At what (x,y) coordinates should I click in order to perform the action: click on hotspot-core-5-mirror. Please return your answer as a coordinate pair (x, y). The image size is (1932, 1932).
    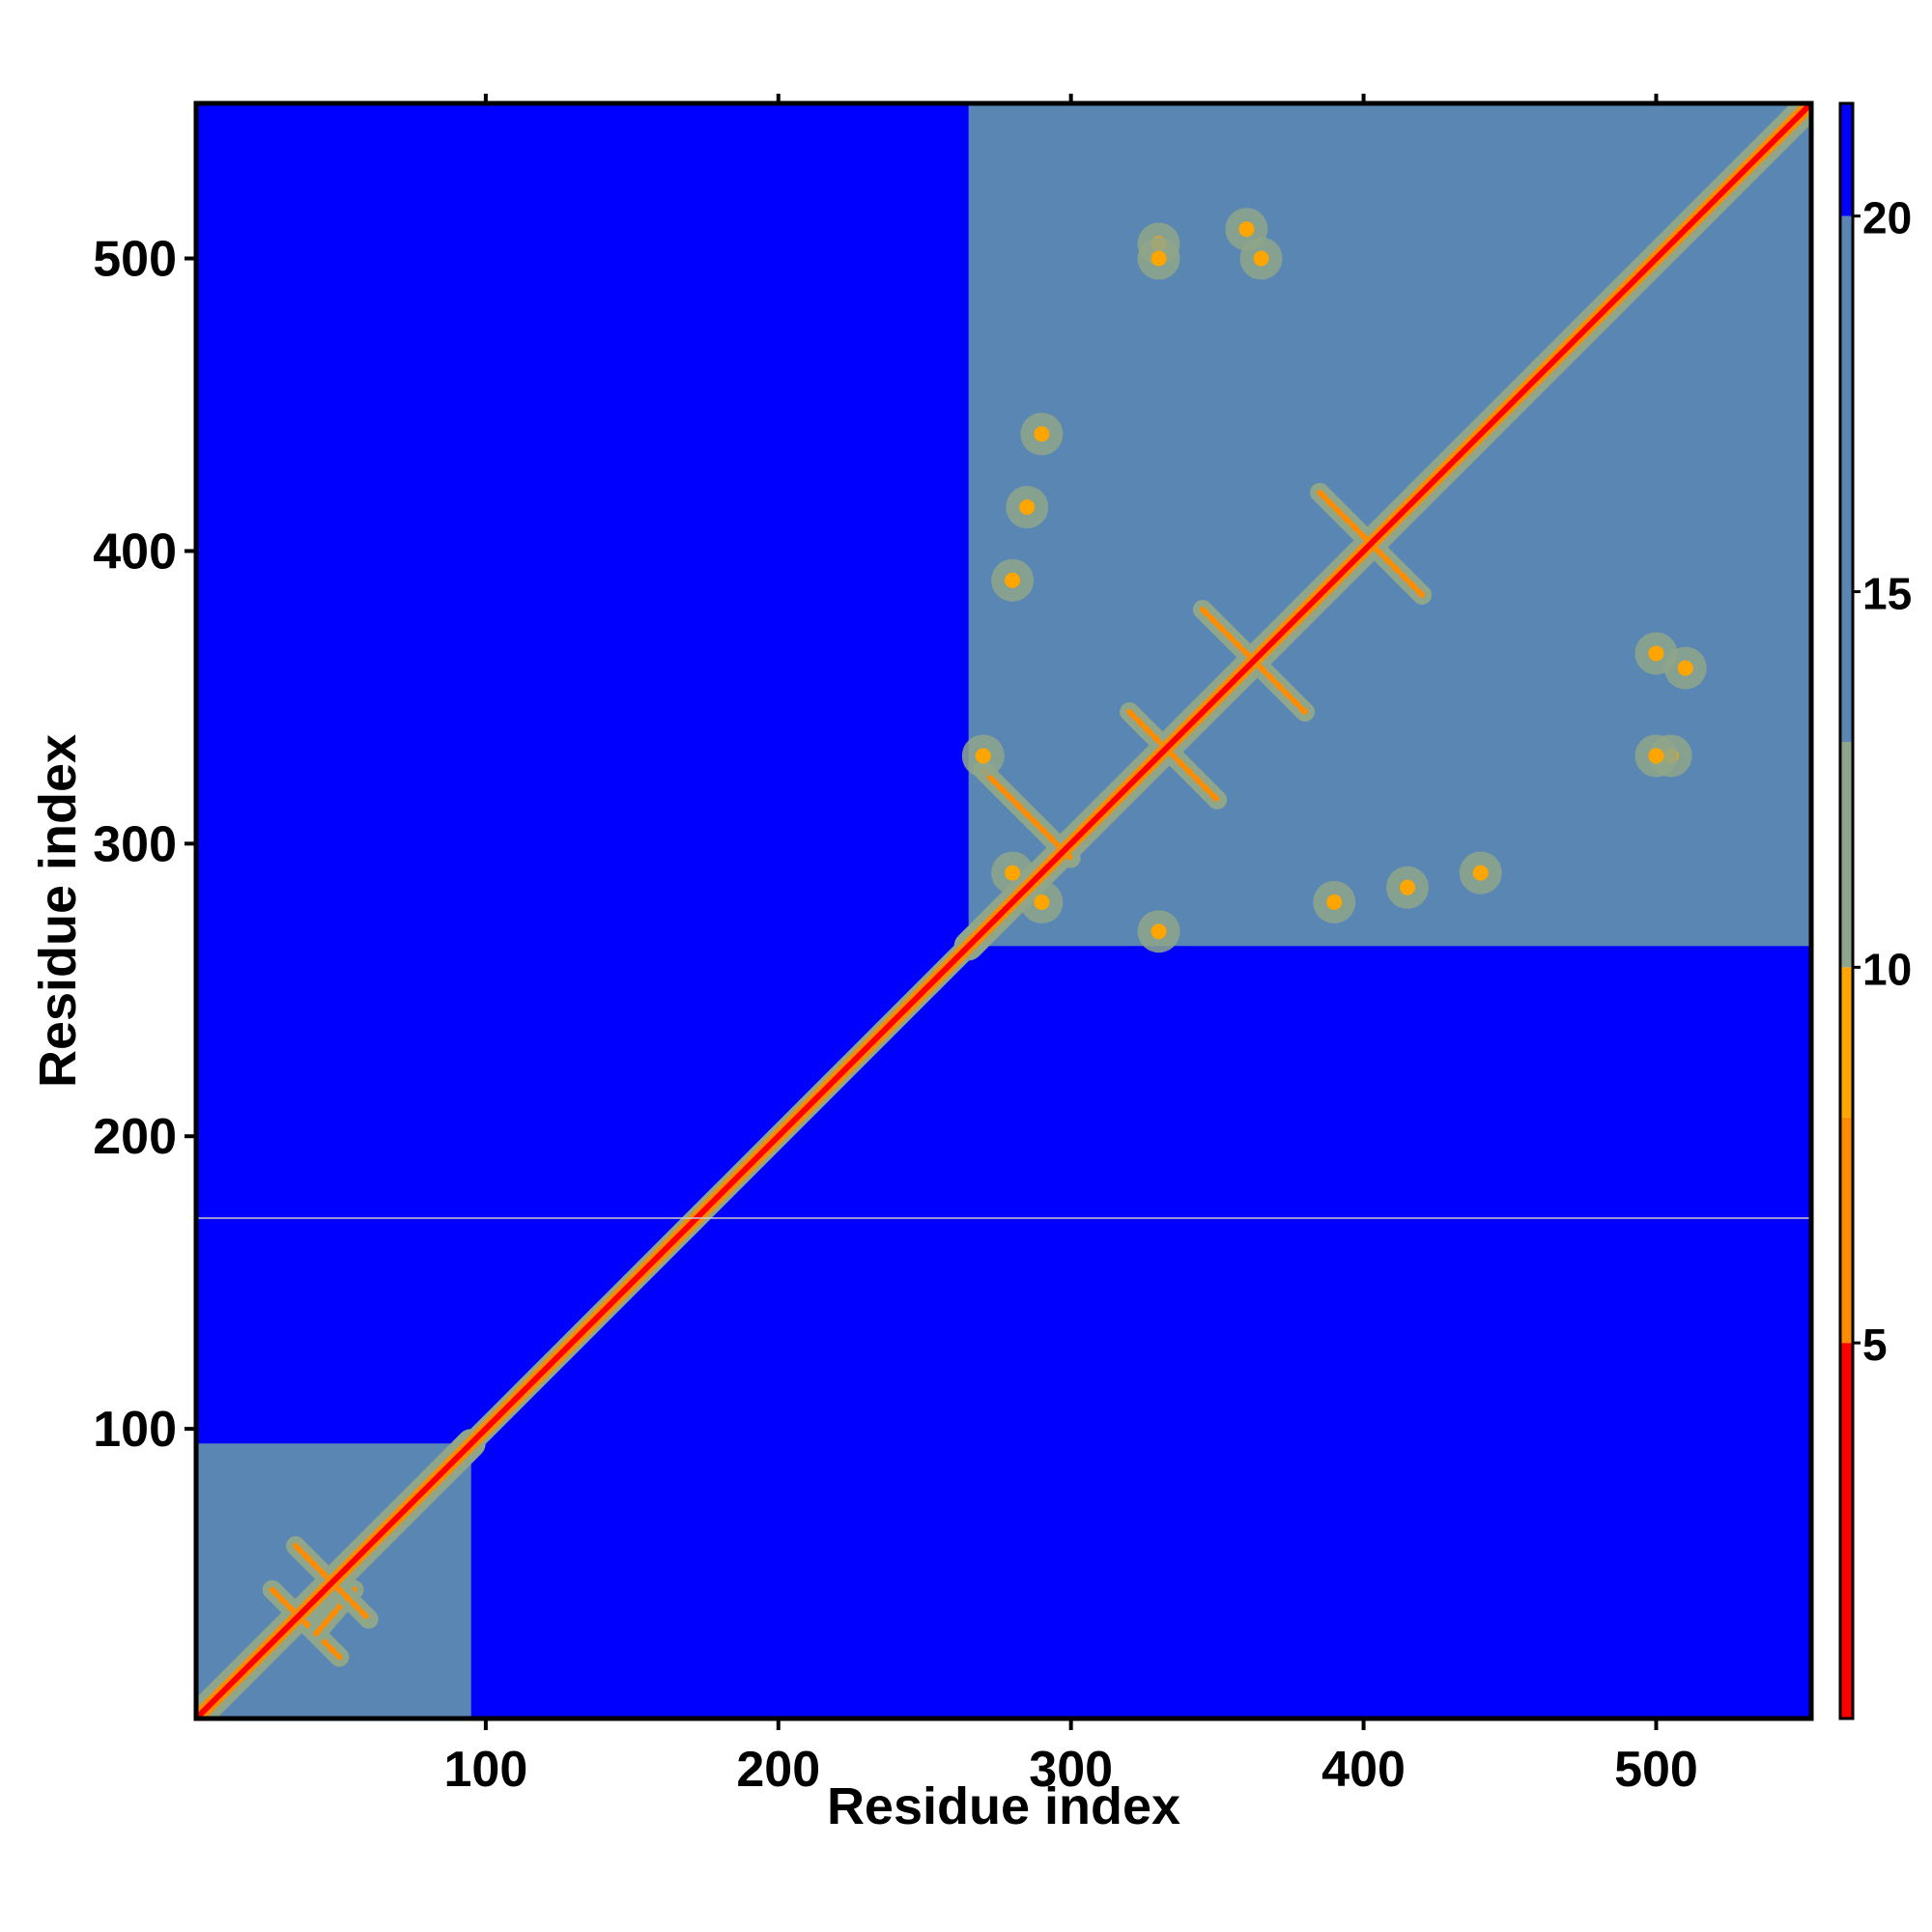
    Looking at the image, I should click on (1261, 258).